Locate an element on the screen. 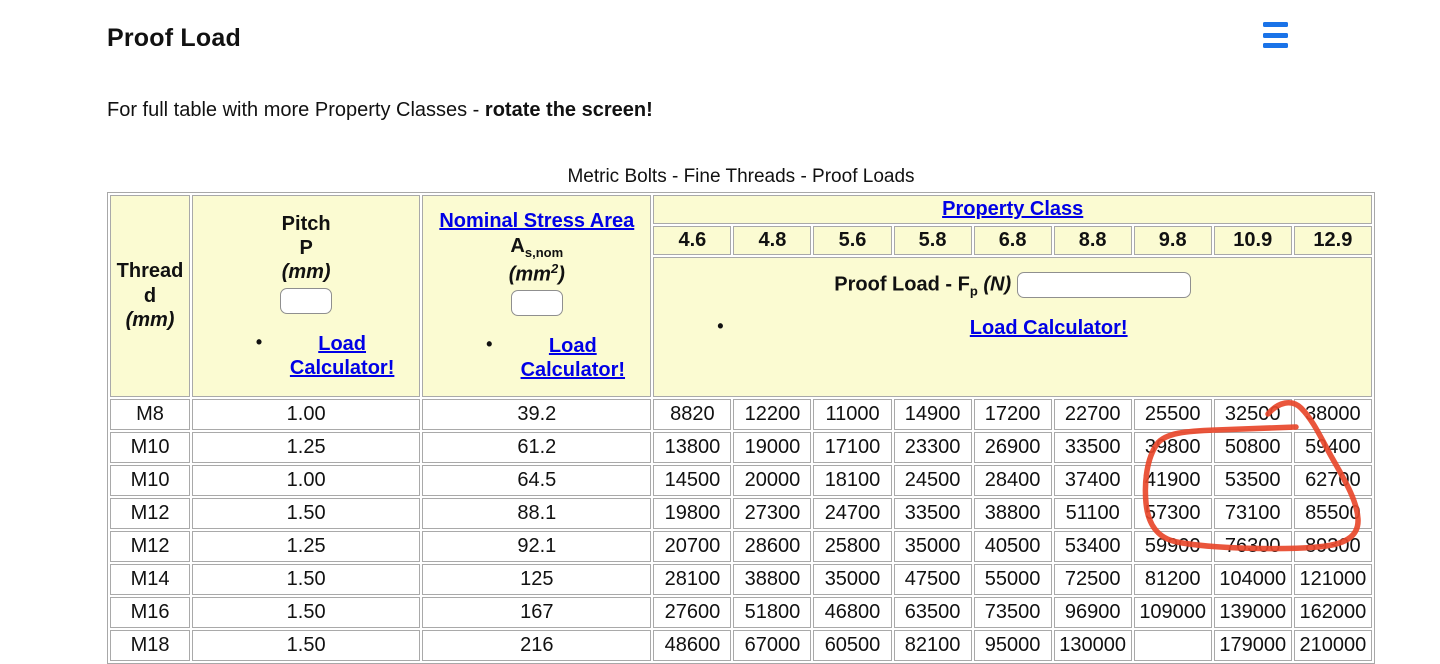 The height and width of the screenshot is (664, 1440). load-cell: 48600 is located at coordinates (692, 645).